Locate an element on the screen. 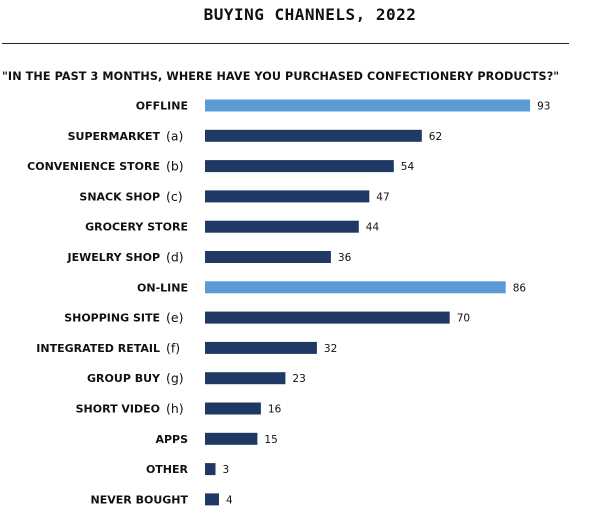 This screenshot has width=595, height=518. value-label-offline: 93 is located at coordinates (543, 107).